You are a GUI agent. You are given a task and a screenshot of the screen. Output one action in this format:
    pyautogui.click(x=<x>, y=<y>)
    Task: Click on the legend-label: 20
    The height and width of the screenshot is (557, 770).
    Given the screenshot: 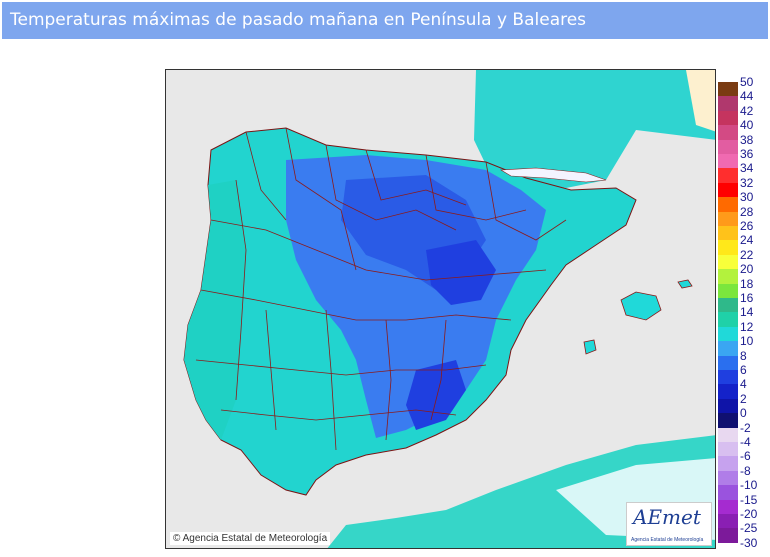 What is the action you would take?
    pyautogui.click(x=747, y=269)
    